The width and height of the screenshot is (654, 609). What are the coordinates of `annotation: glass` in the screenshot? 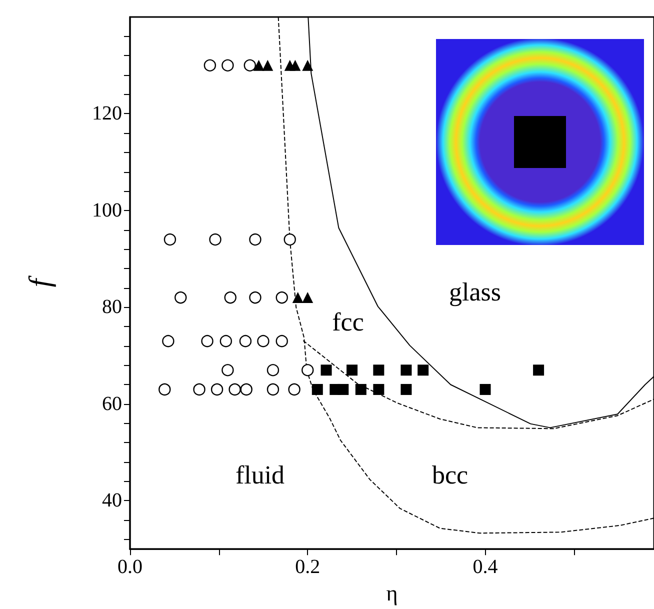 It's located at (475, 292).